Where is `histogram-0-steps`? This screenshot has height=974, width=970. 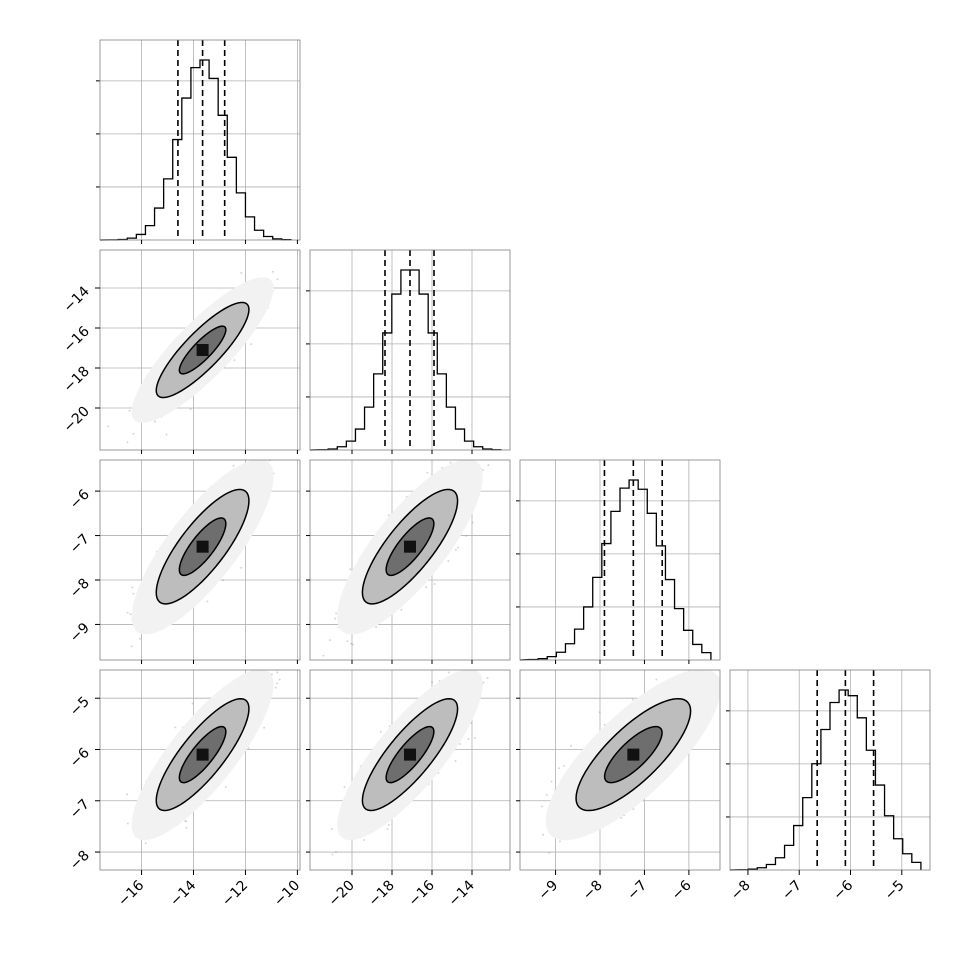 histogram-0-steps is located at coordinates (195, 150).